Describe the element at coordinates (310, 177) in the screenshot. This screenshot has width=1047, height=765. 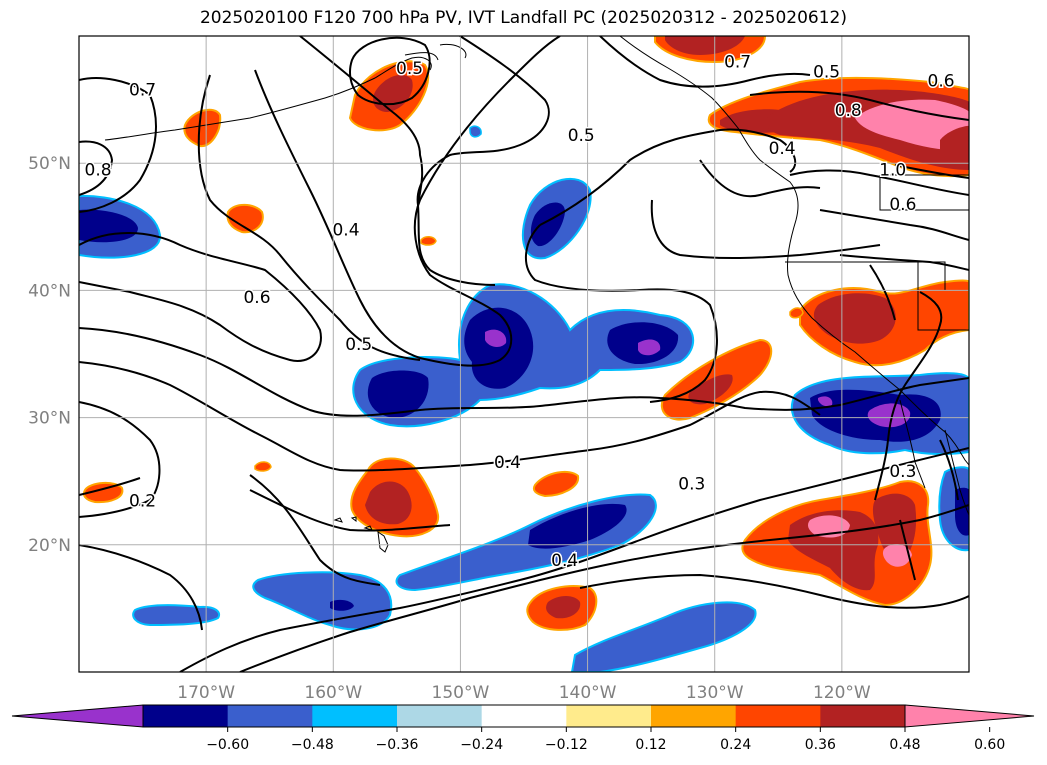
I see `red-region-west-small` at that location.